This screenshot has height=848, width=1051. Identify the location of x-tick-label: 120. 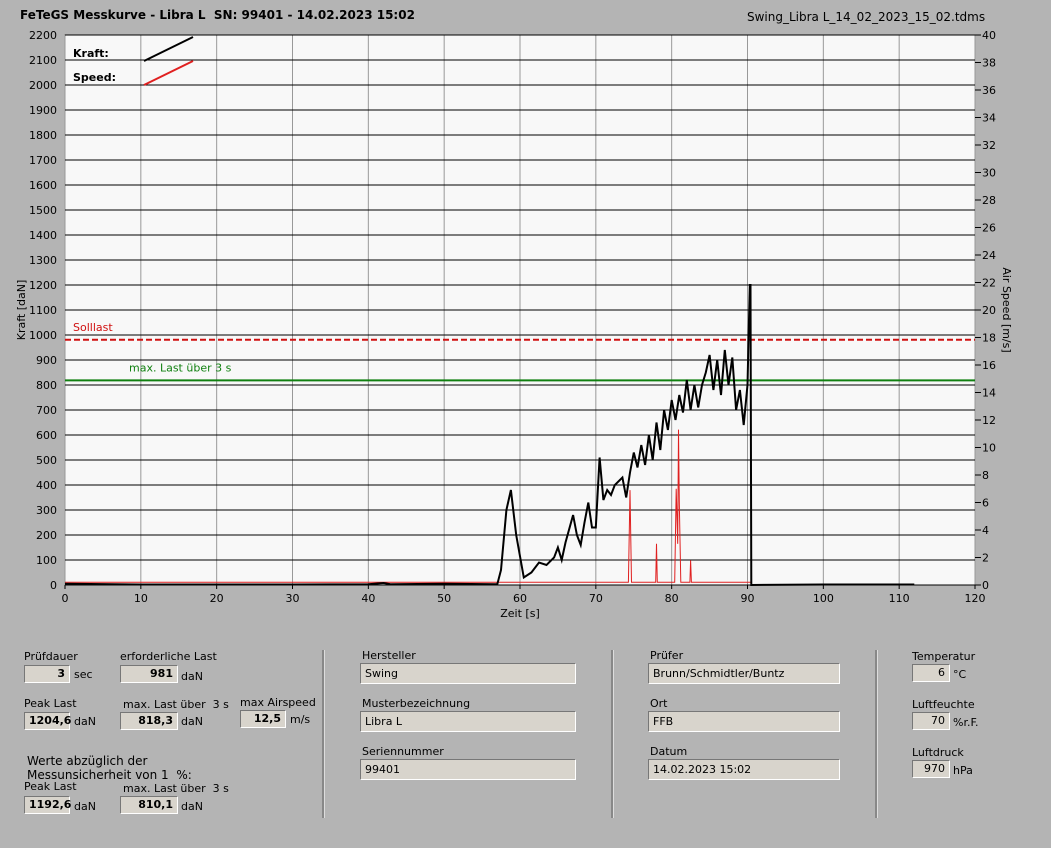
(975, 598).